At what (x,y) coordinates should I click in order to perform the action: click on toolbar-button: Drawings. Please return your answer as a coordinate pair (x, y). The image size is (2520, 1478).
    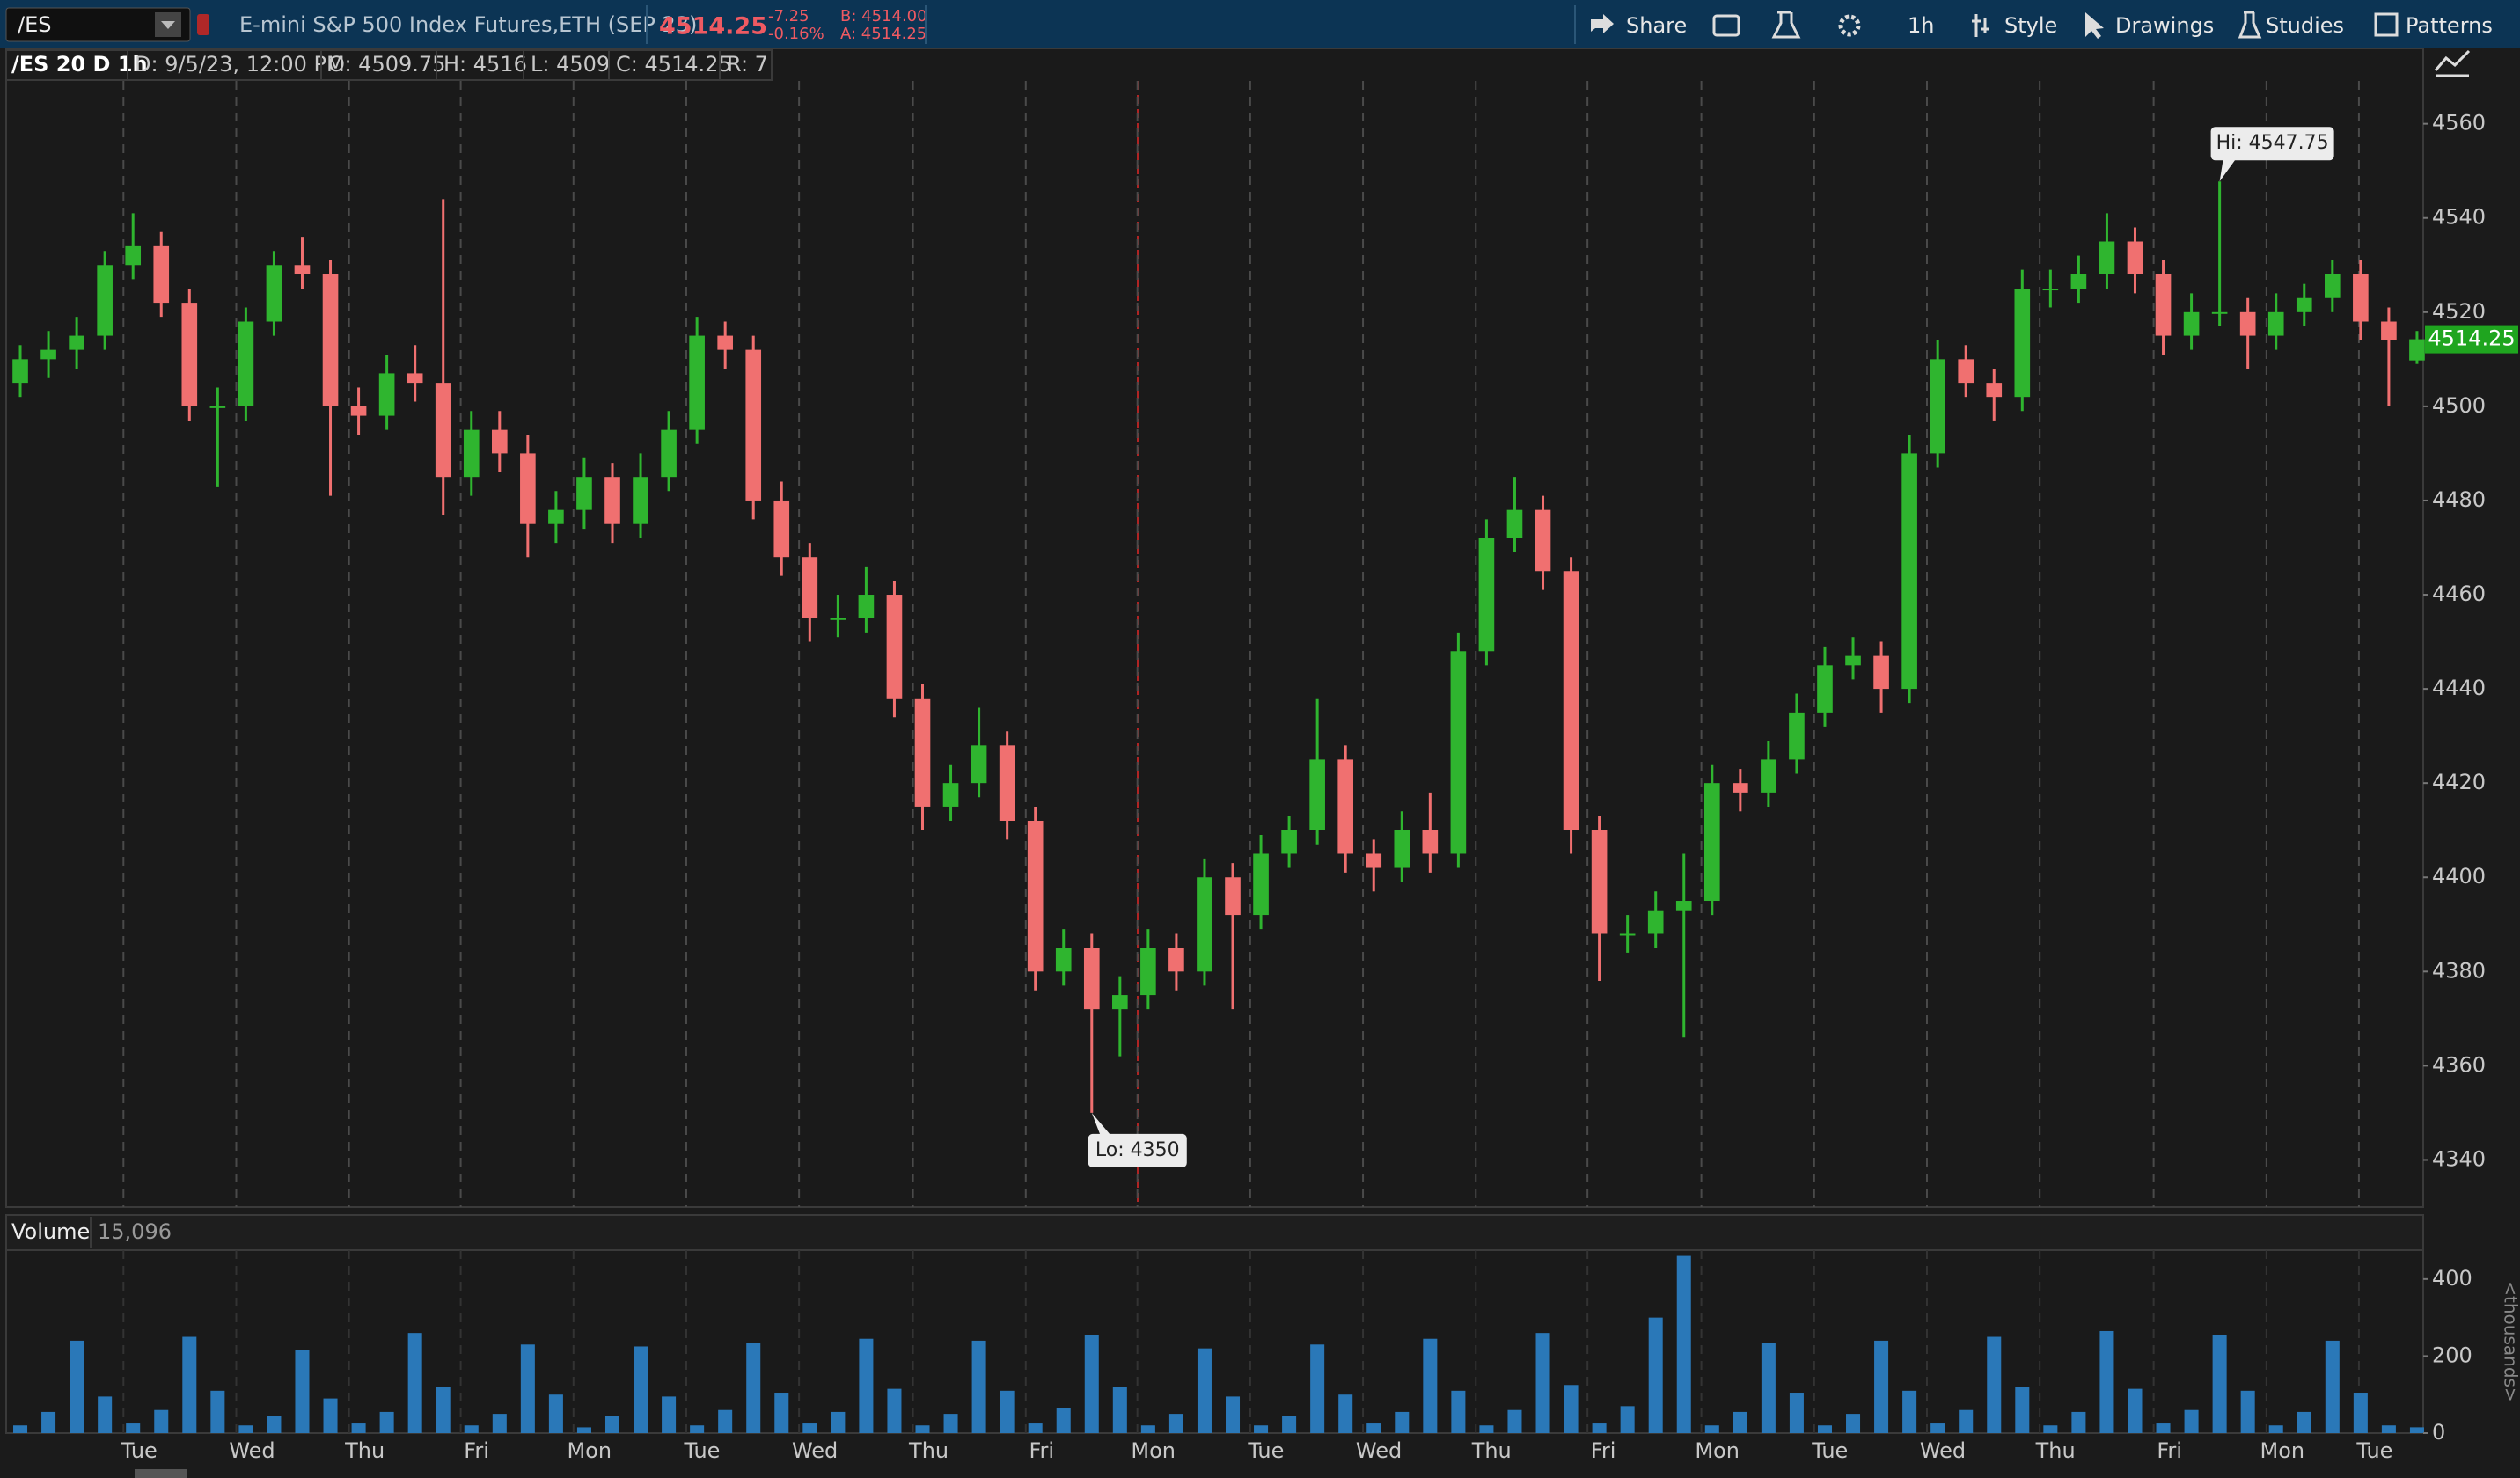
    Looking at the image, I should click on (2164, 25).